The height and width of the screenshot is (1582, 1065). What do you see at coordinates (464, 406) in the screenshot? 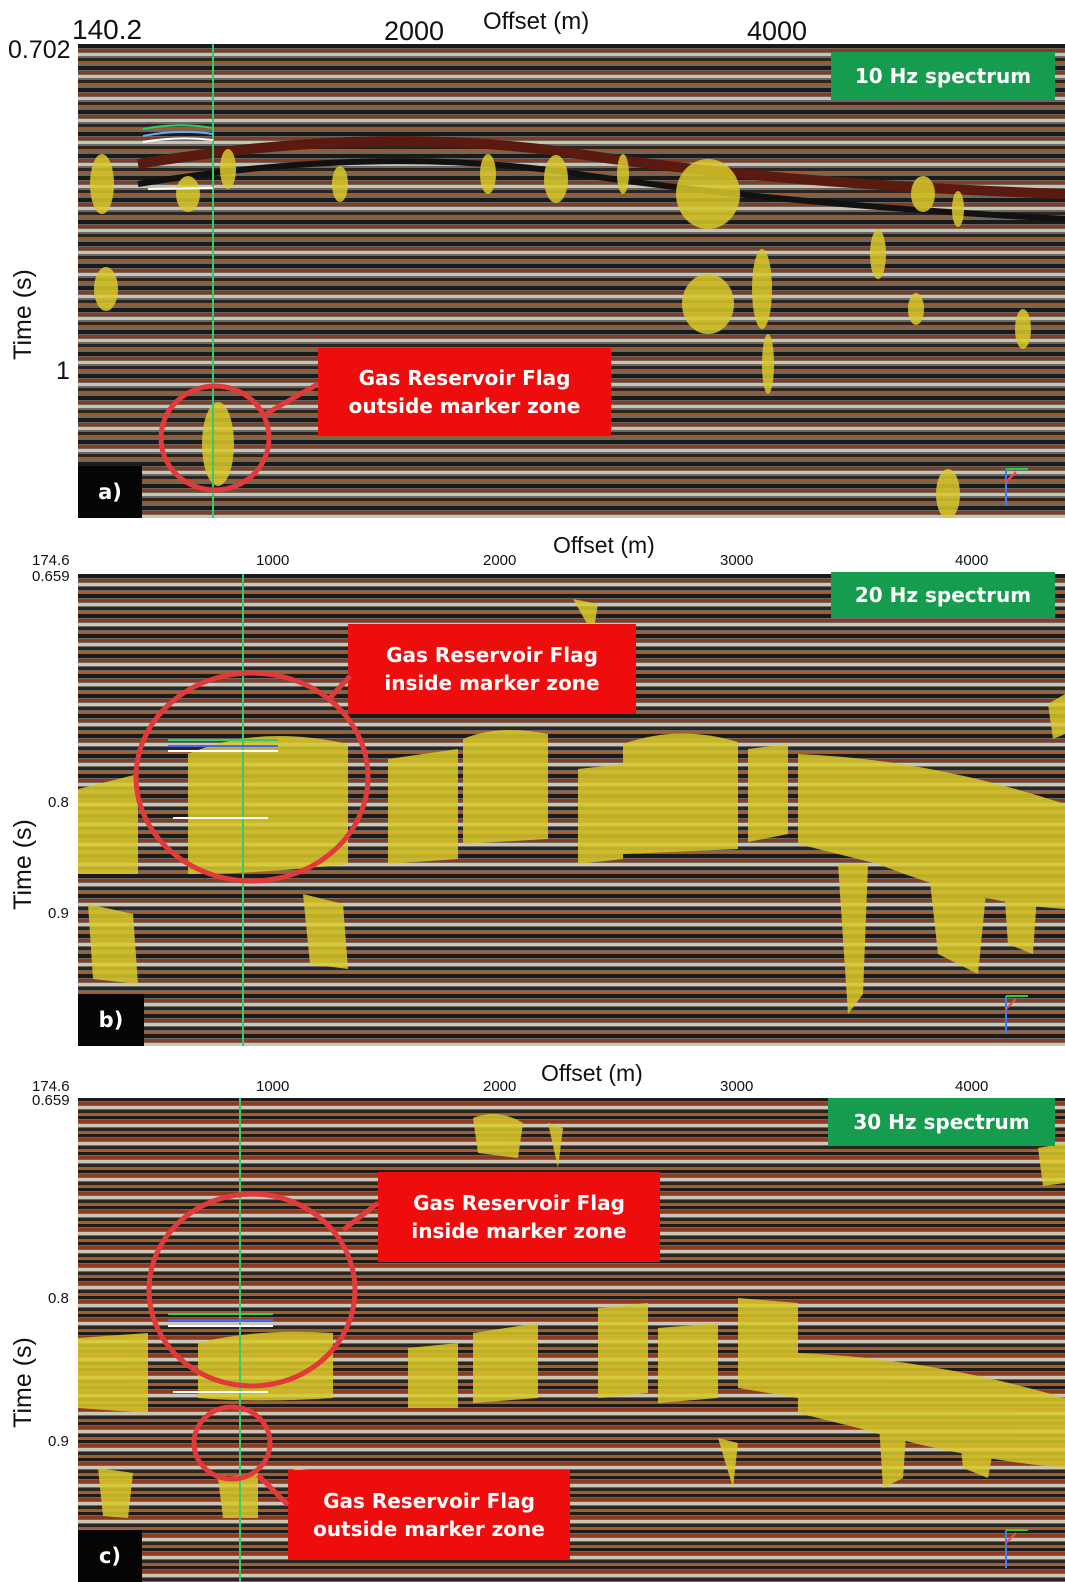
I see `callout-a-line-2: outside marker zone` at bounding box center [464, 406].